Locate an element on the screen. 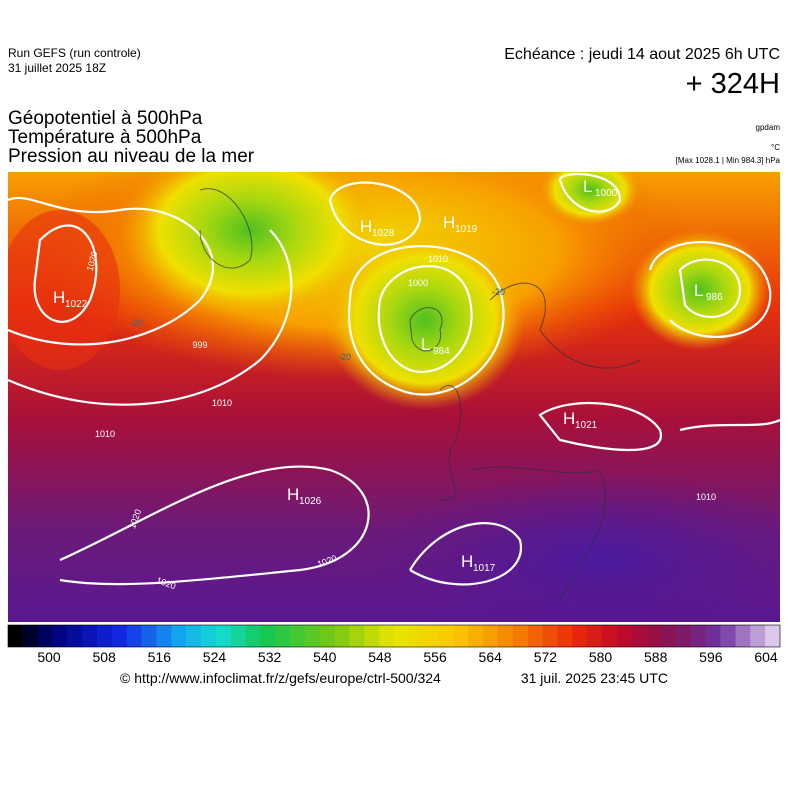  pressure-center-value: 1021 is located at coordinates (586, 425).